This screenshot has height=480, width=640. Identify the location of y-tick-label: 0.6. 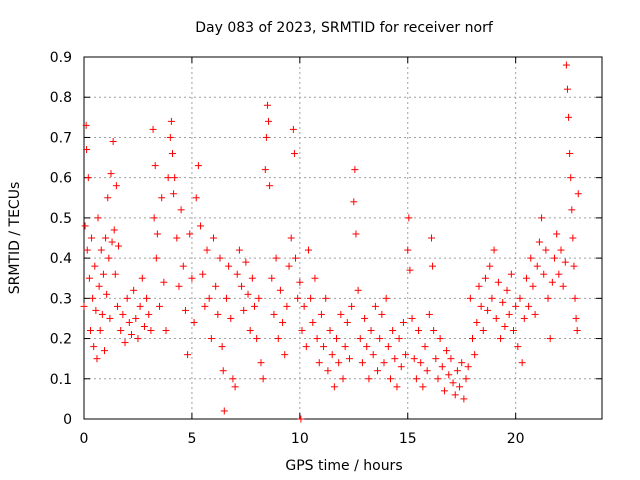
(61, 179).